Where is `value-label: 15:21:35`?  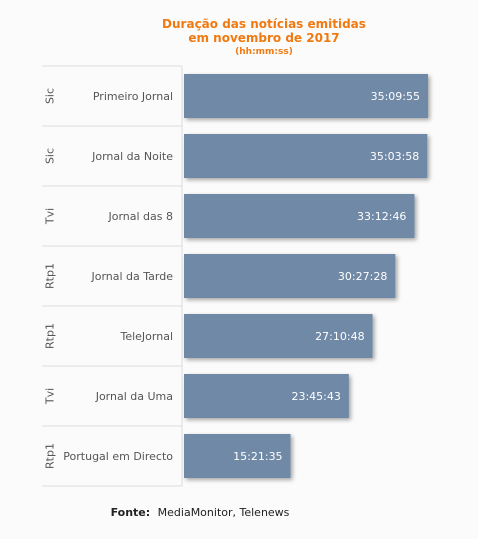 value-label: 15:21:35 is located at coordinates (257, 456).